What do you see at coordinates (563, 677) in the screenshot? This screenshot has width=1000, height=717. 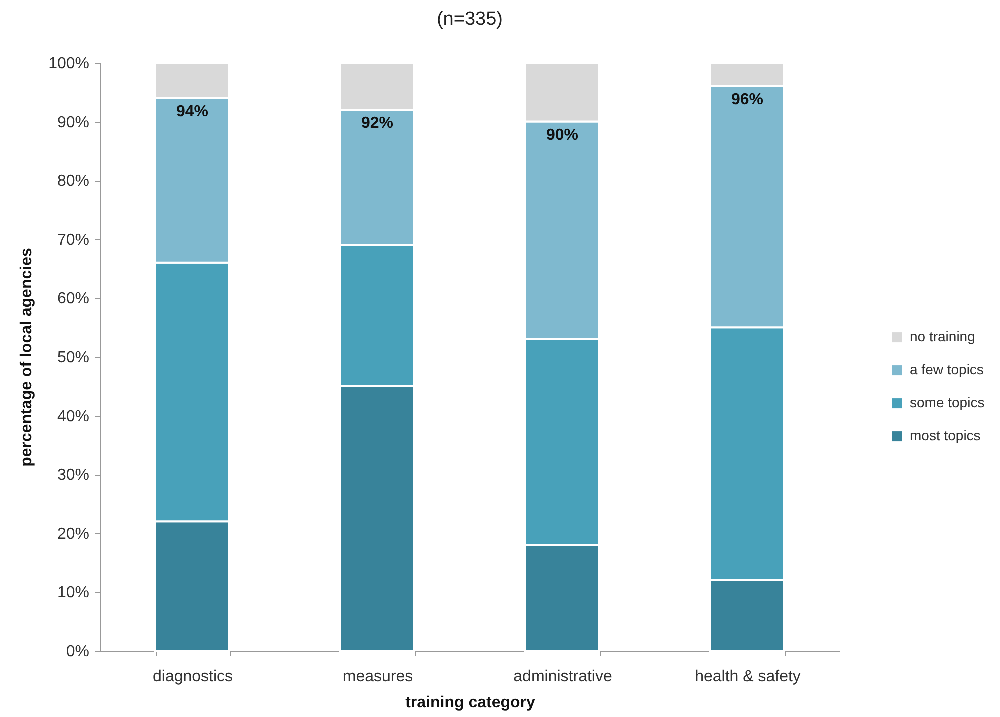 I see `x-tick-label: administrative` at bounding box center [563, 677].